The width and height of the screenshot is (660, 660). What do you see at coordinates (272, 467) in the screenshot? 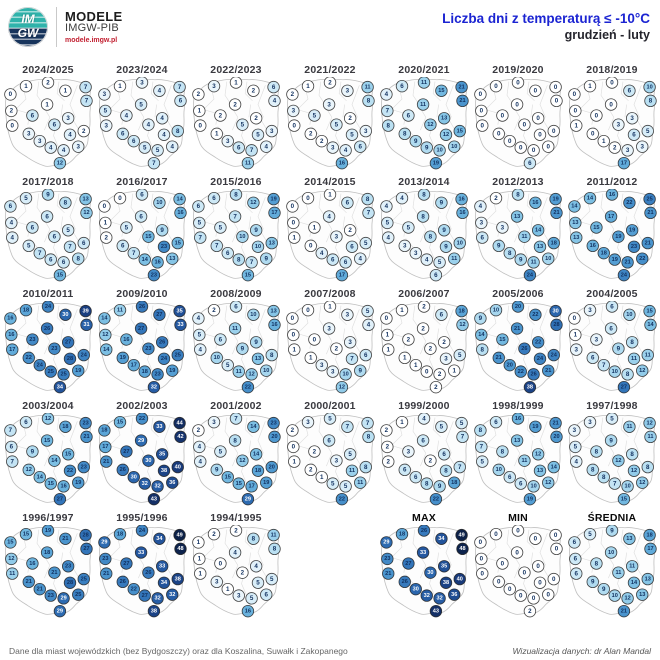
I see `svg-text: 20` at bounding box center [272, 467].